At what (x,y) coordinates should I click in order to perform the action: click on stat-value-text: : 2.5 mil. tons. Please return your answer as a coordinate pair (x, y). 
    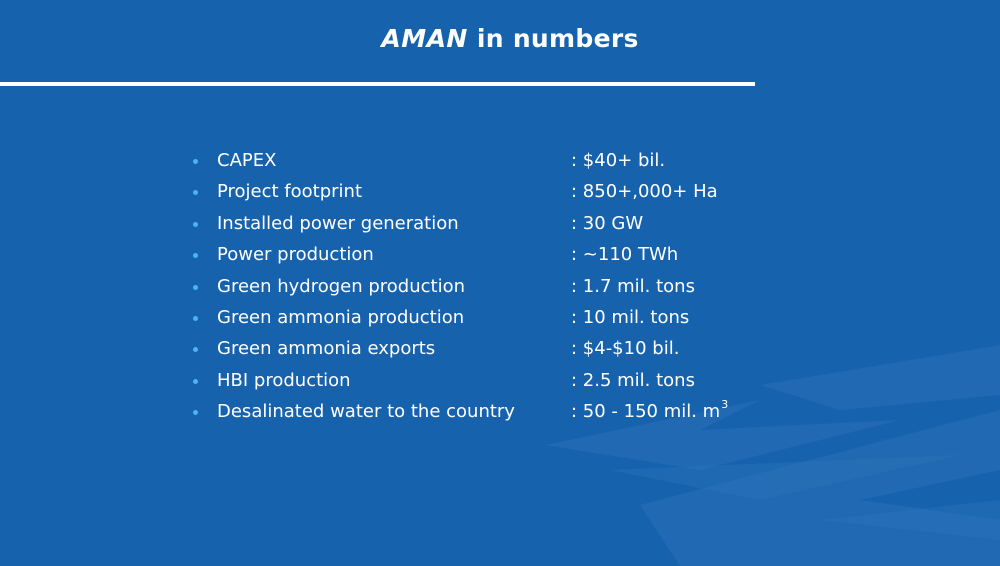
    Looking at the image, I should click on (633, 380).